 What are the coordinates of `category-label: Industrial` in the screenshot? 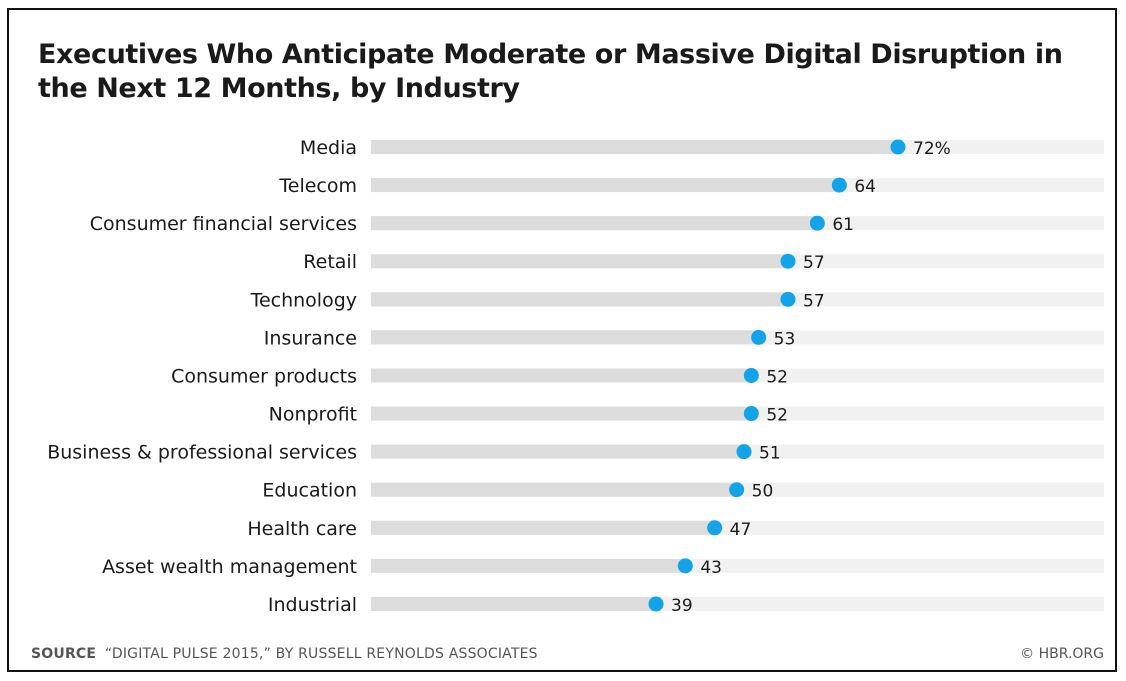 It's located at (312, 605).